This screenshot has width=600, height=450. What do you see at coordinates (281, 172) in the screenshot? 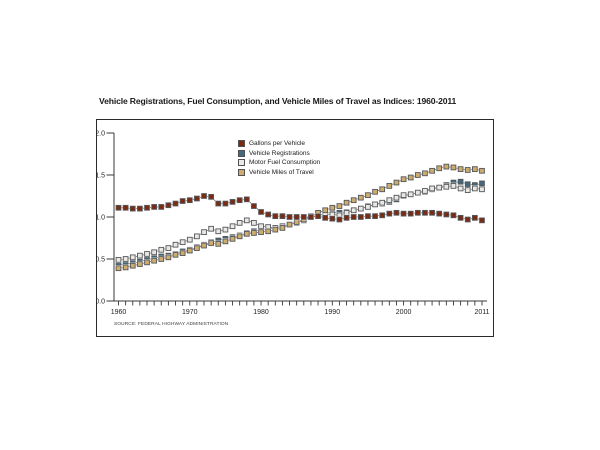
I see `legend-label: Vehicle Miles of Travel` at bounding box center [281, 172].